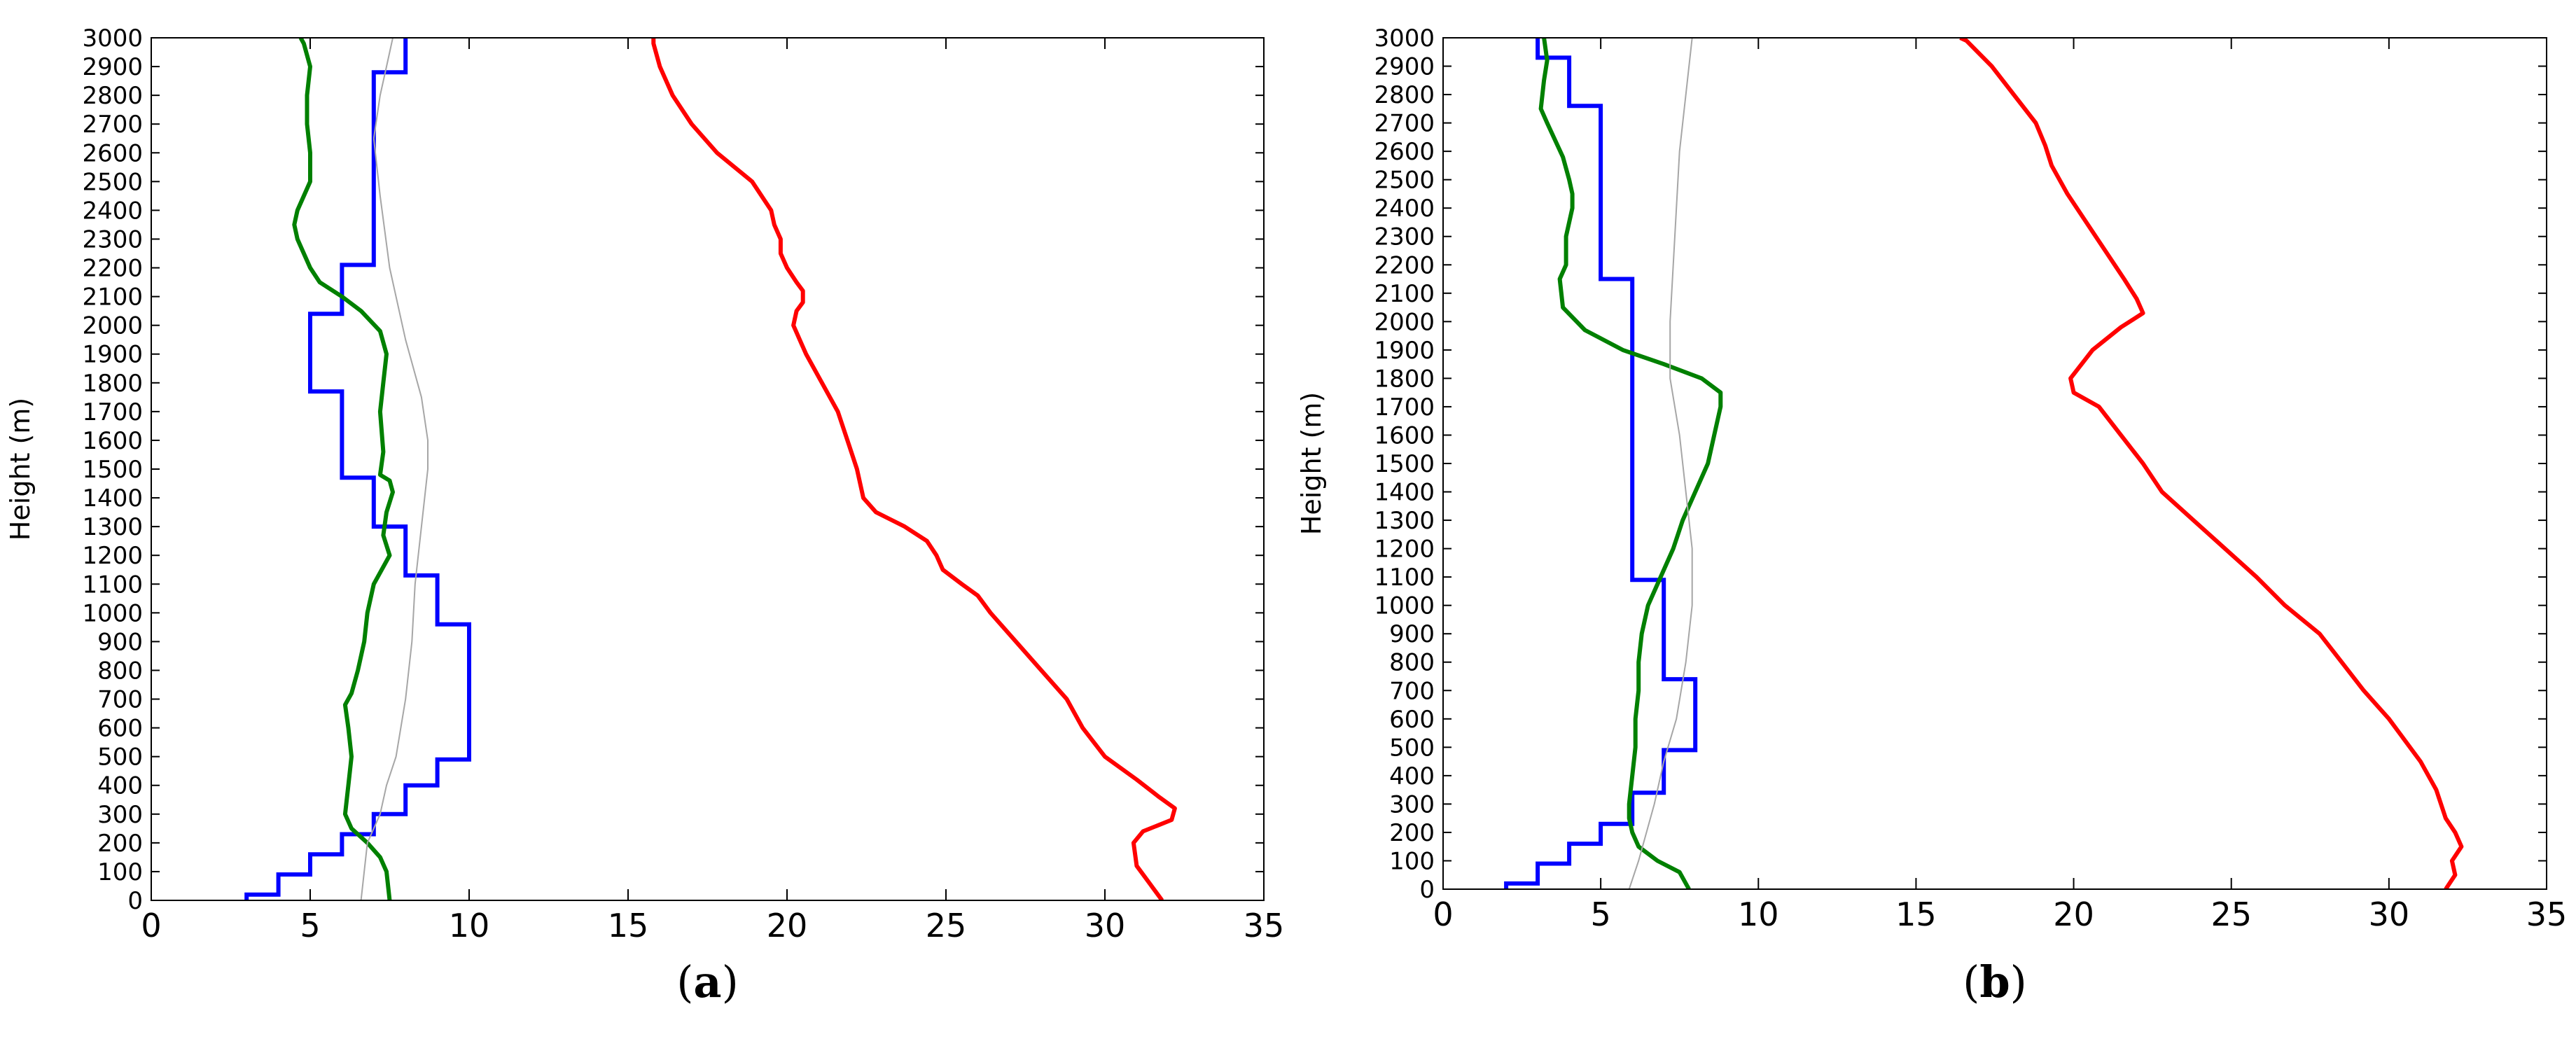  I want to click on panel-label: (b), so click(1995, 981).